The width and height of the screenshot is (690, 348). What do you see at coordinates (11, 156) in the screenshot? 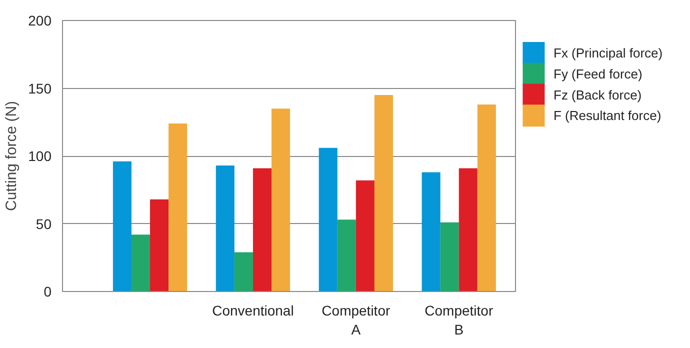
I see `y-axis-title: Cutting force (N)` at bounding box center [11, 156].